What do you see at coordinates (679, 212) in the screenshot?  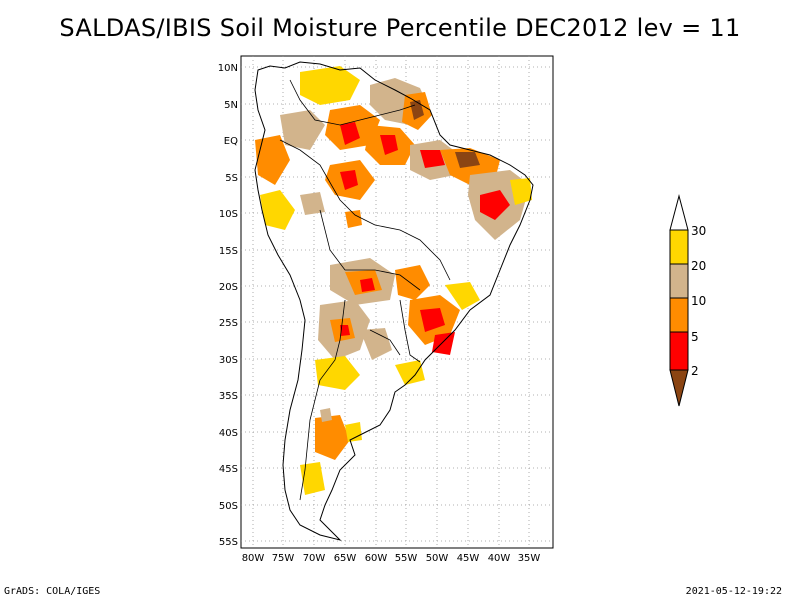 I see `legend-high-arrow` at bounding box center [679, 212].